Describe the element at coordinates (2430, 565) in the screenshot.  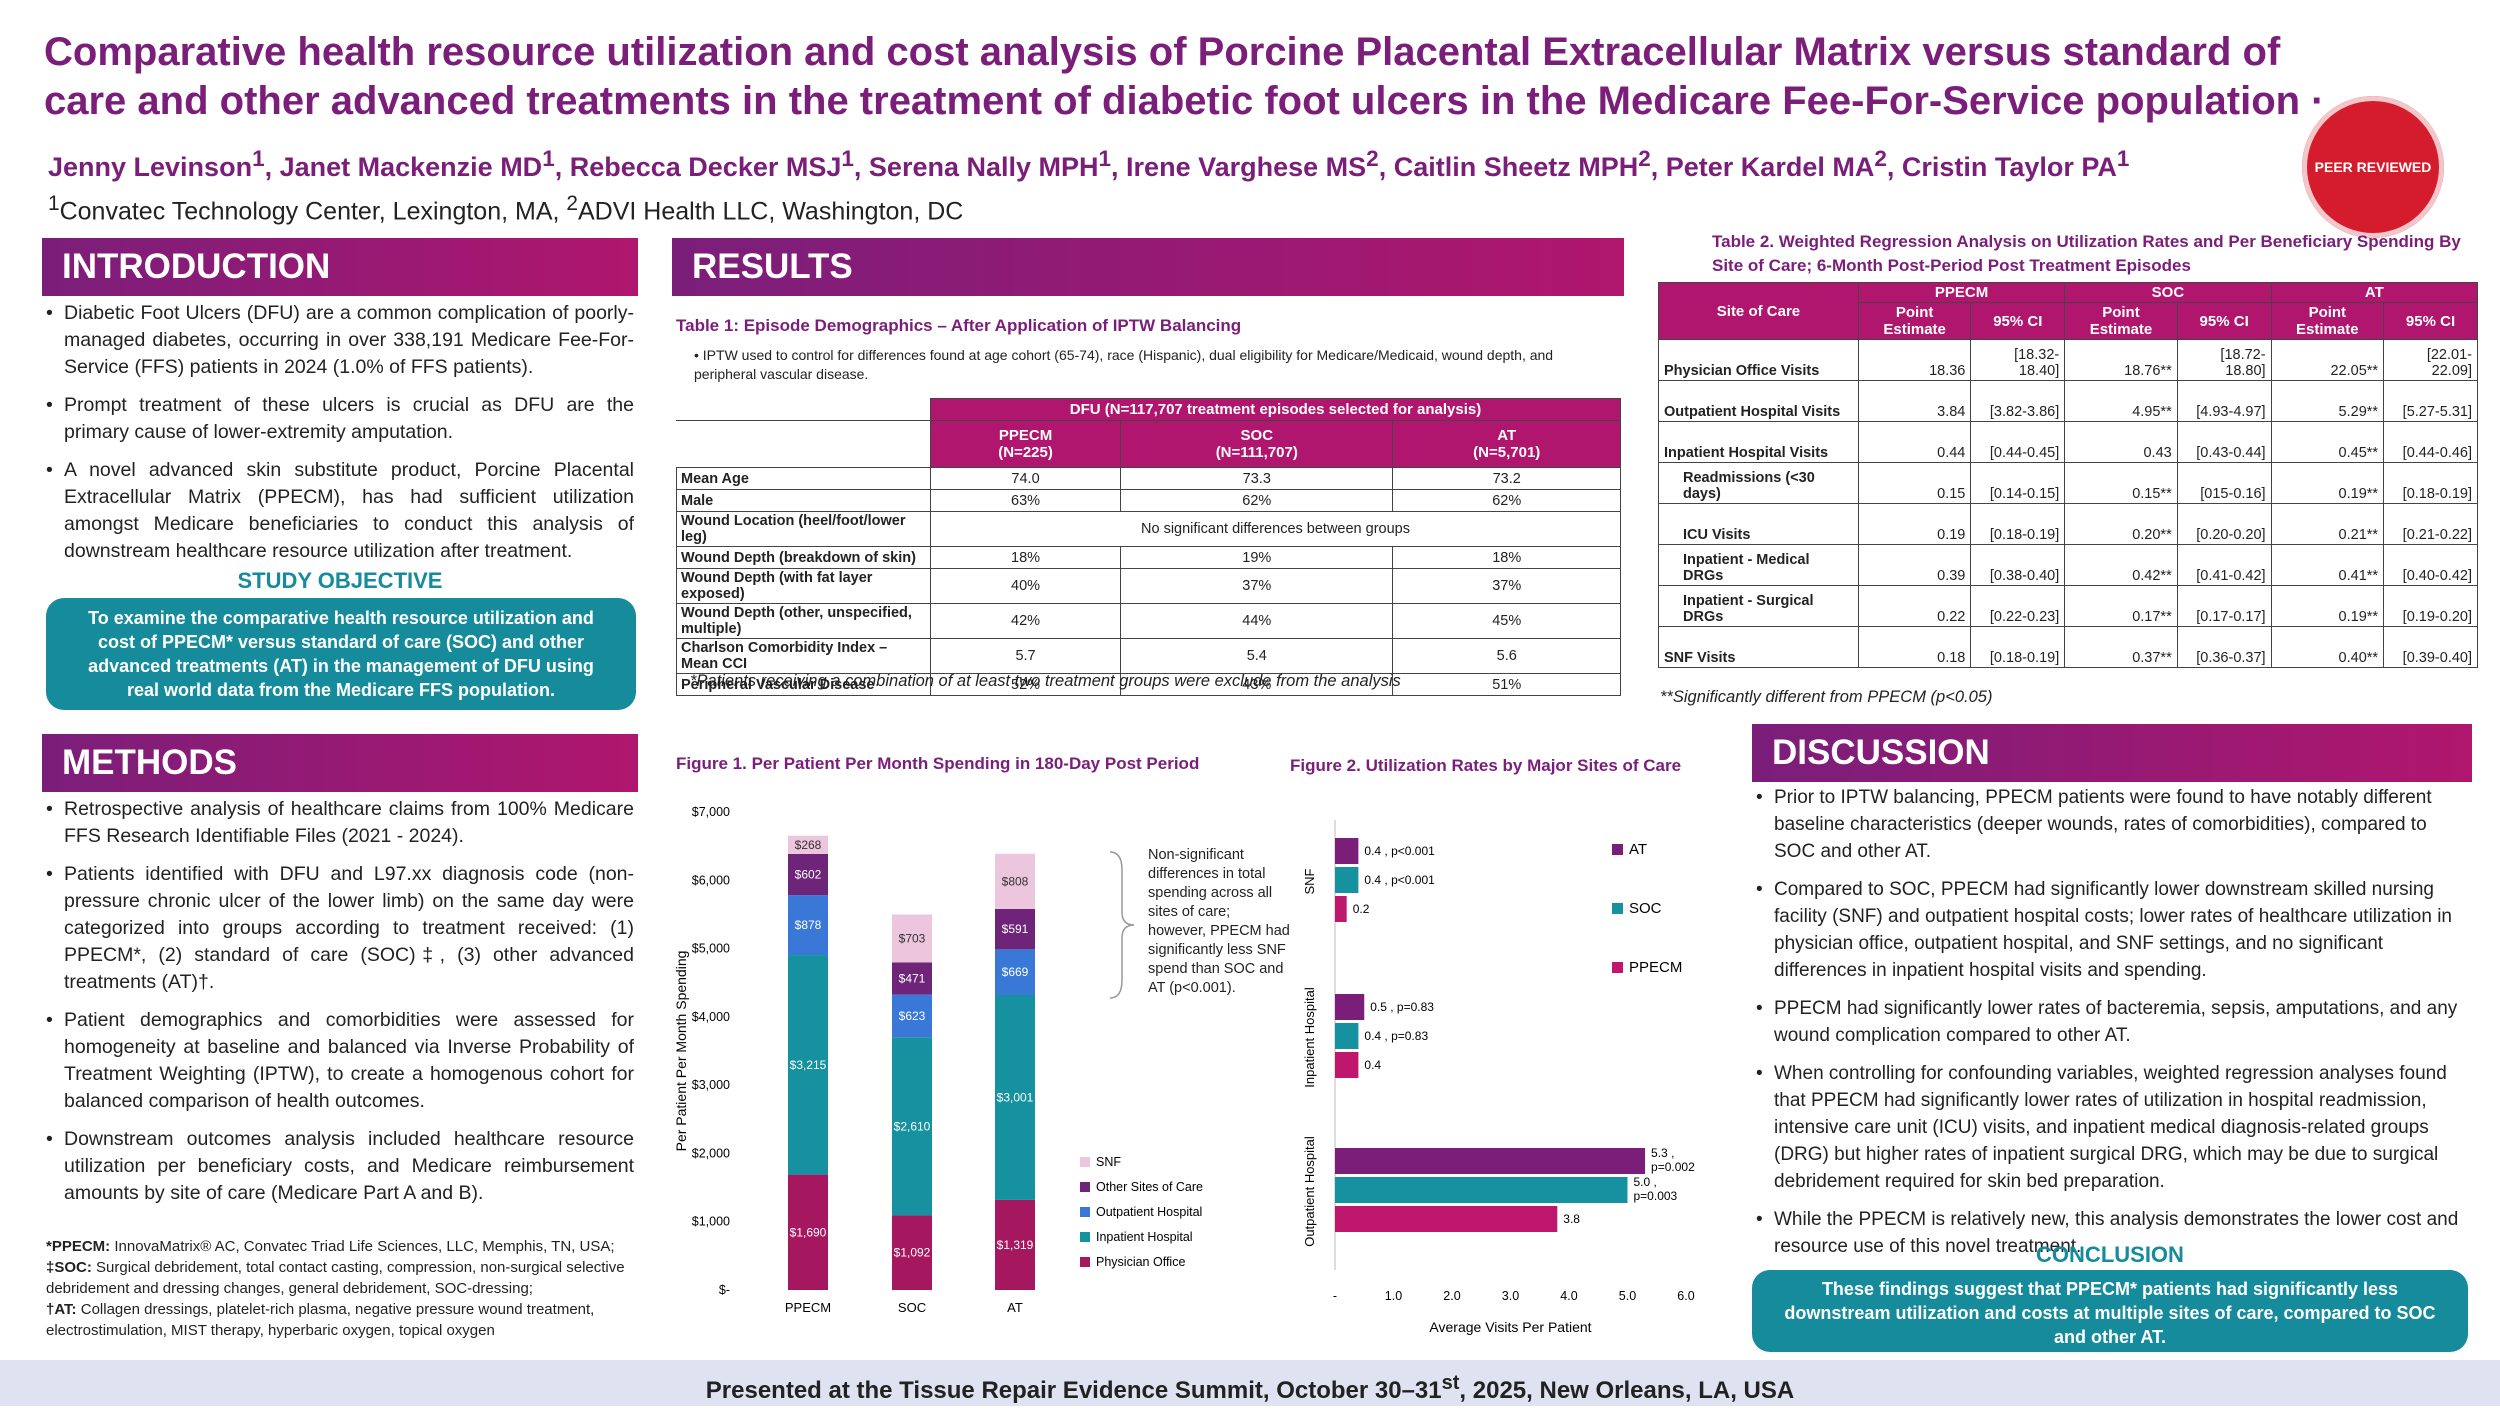
I see `cell-value: [0.40-0.42]` at that location.